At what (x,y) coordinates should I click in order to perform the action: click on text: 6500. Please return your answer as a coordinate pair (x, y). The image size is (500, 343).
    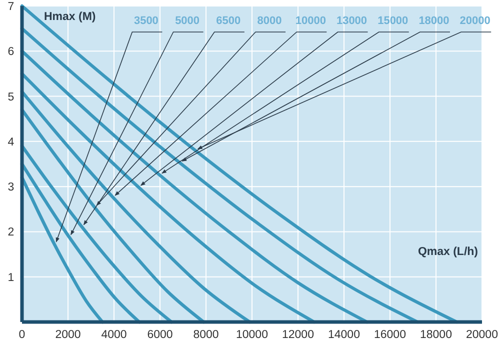
    Looking at the image, I should click on (228, 21).